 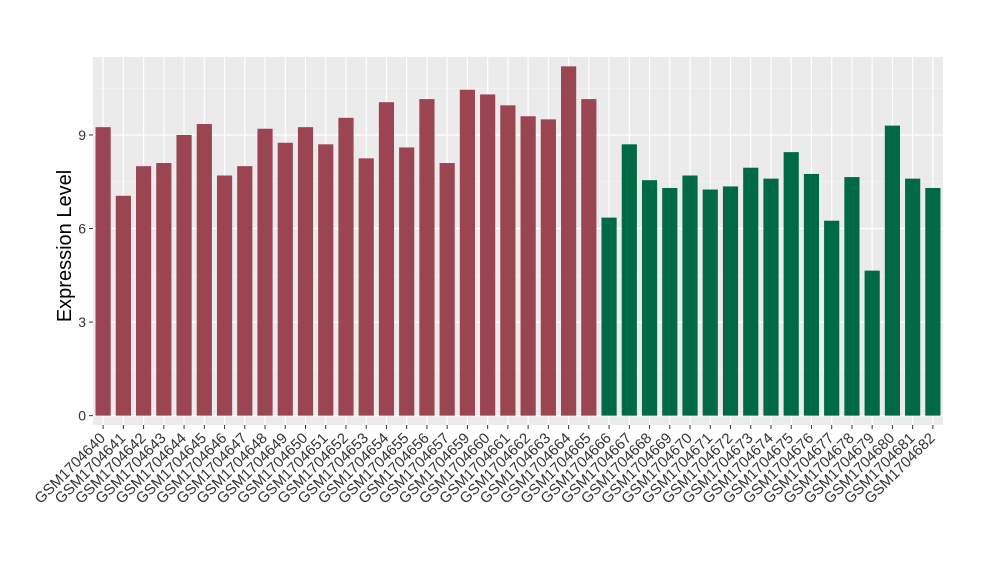 I want to click on y-tick-label: 3, so click(x=82, y=322).